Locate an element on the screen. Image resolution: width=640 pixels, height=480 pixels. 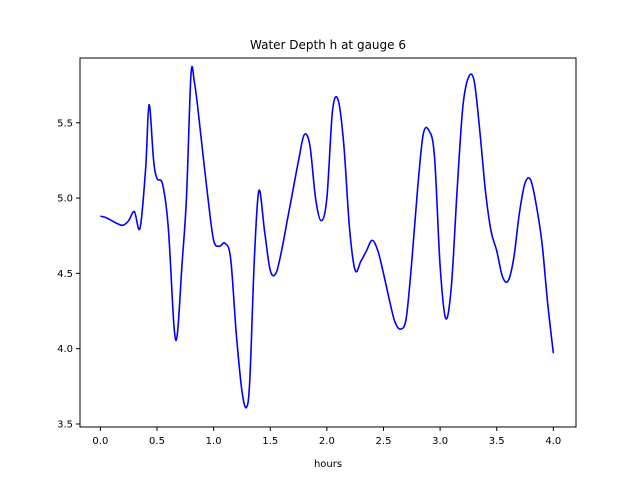
x-tick-label: 2.5 is located at coordinates (384, 441).